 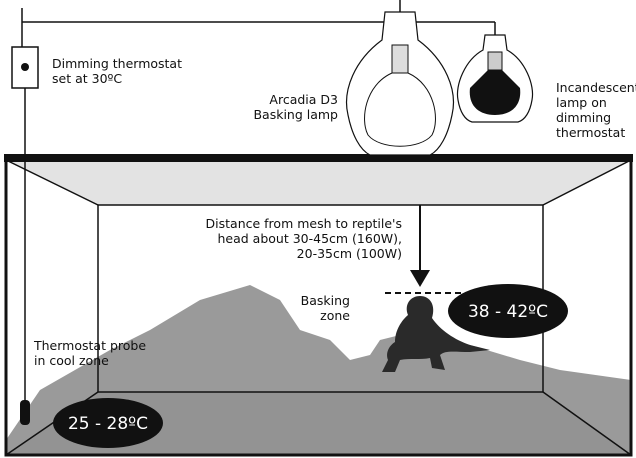 I want to click on label-line: Thermostat probe, so click(x=89, y=345).